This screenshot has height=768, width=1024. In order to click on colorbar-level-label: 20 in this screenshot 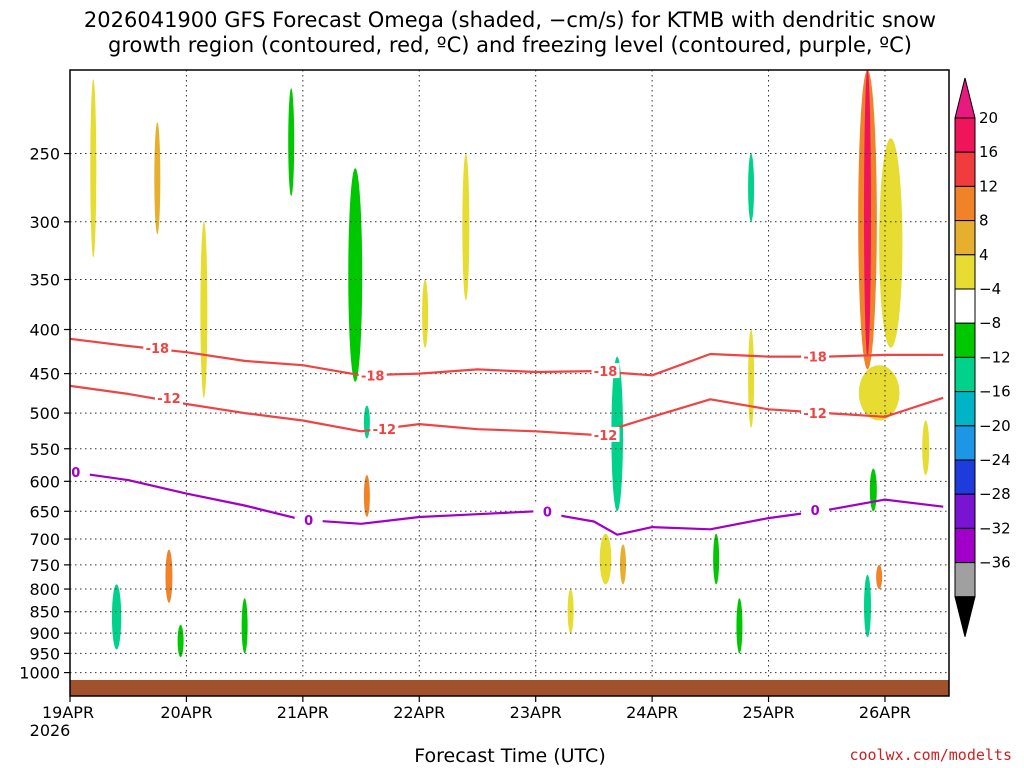, I will do `click(988, 118)`.